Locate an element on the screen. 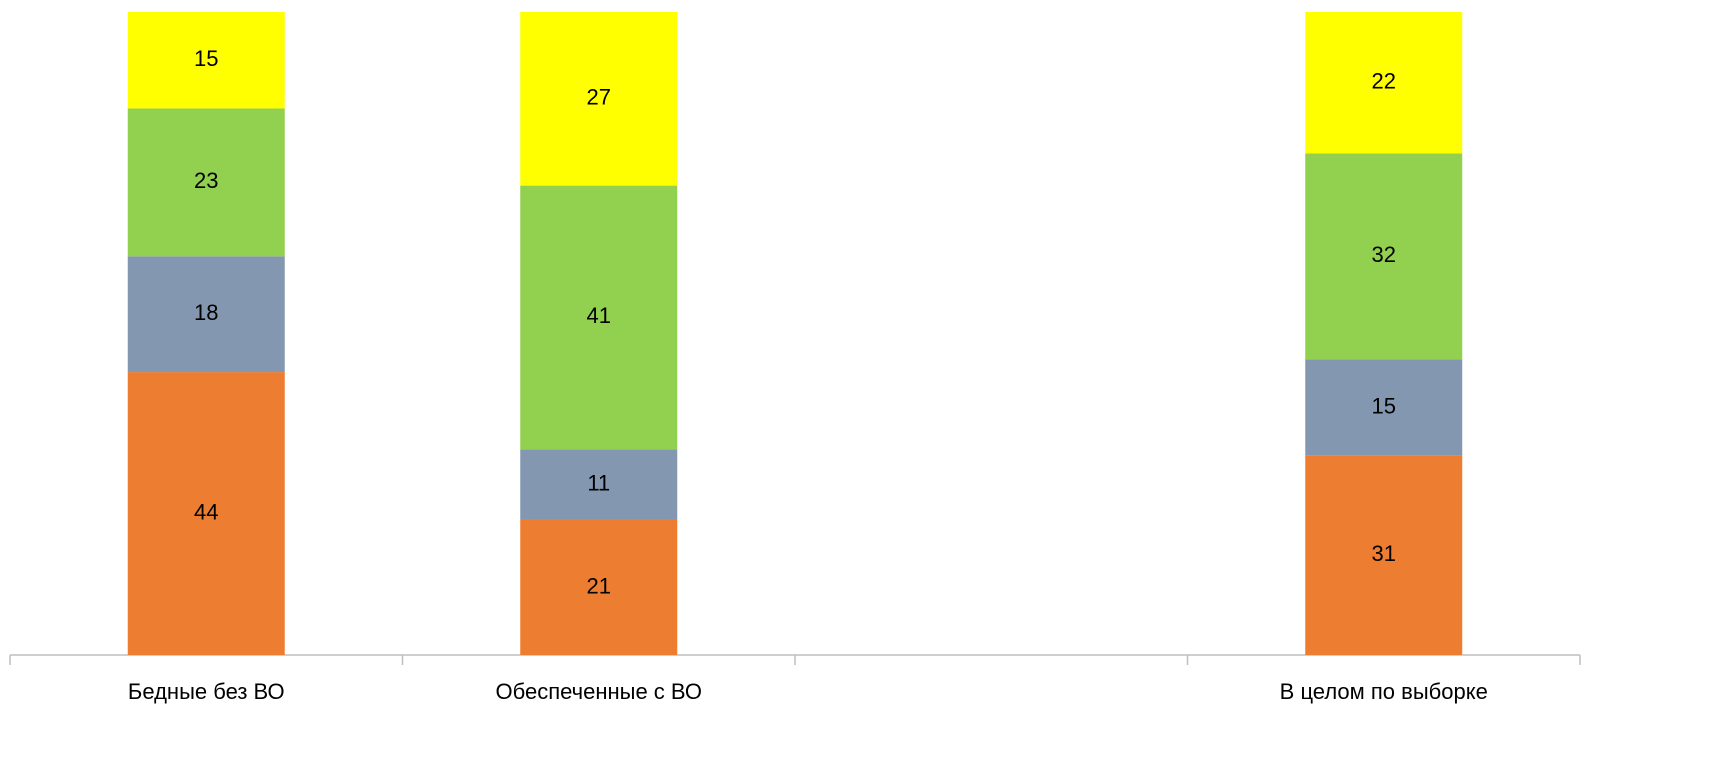  data-label: 22 is located at coordinates (1384, 81).